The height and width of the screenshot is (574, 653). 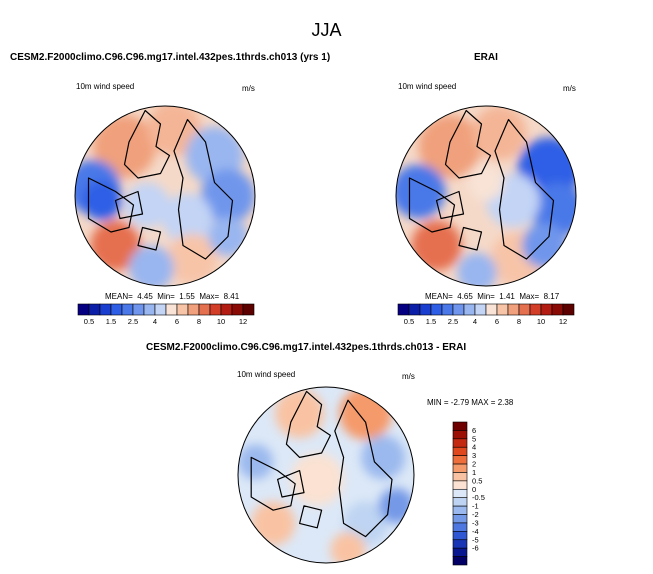 I want to click on model-stats: MEAN= 4.45 Min= 1.55 Max= 8.41, so click(x=172, y=296).